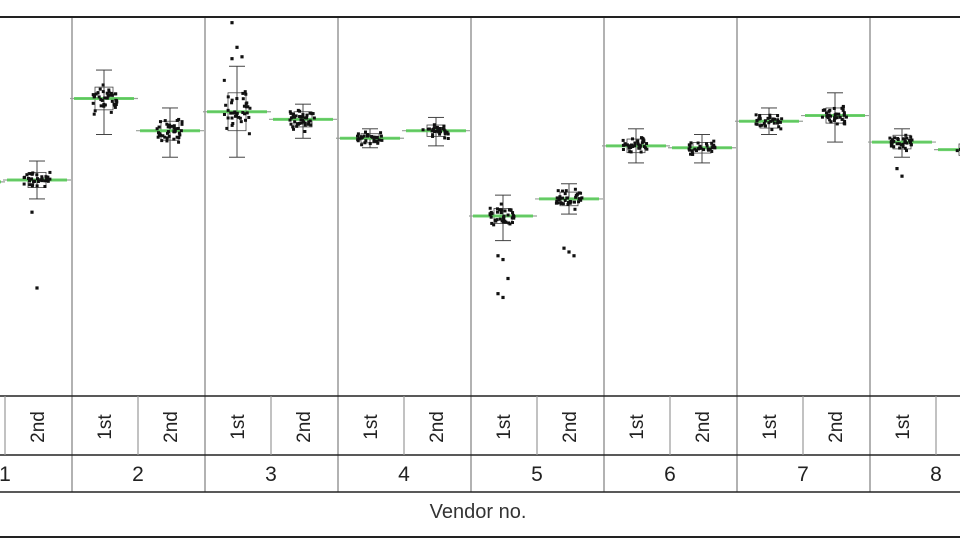 This screenshot has width=960, height=540. Describe the element at coordinates (138, 474) in the screenshot. I see `vendor-label: 2` at that location.